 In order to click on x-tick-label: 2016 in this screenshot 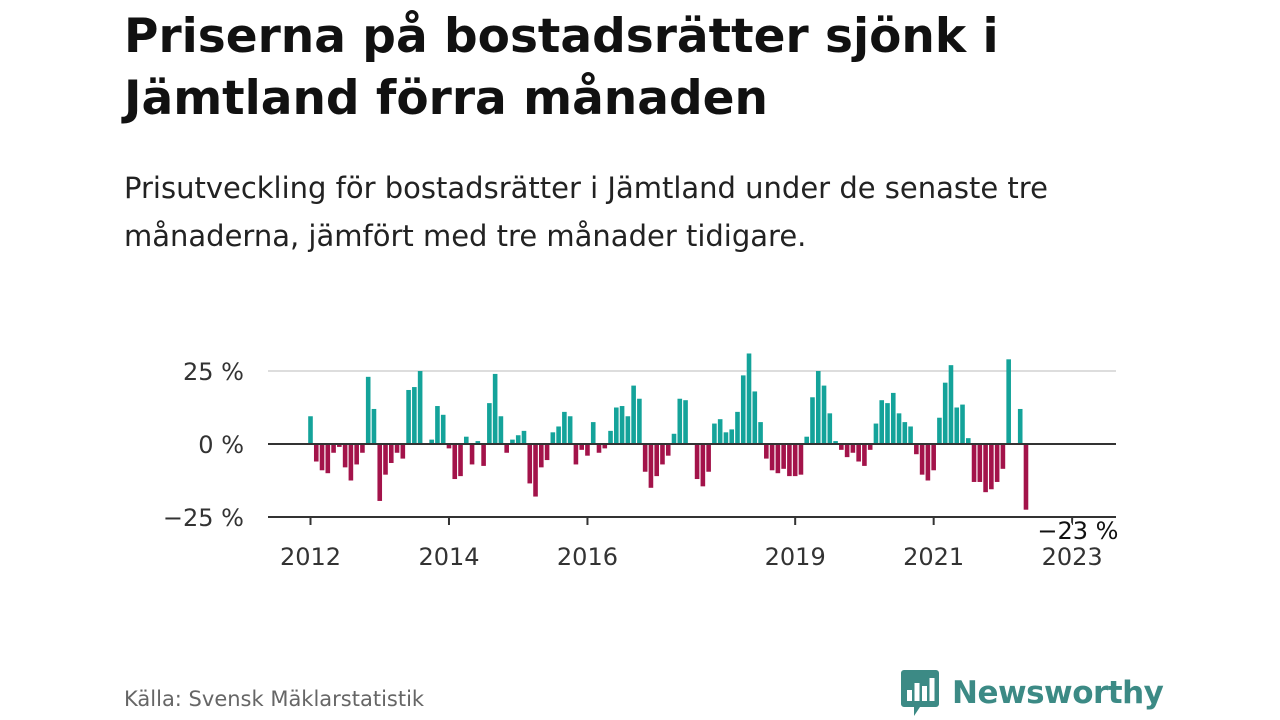, I will do `click(587, 557)`.